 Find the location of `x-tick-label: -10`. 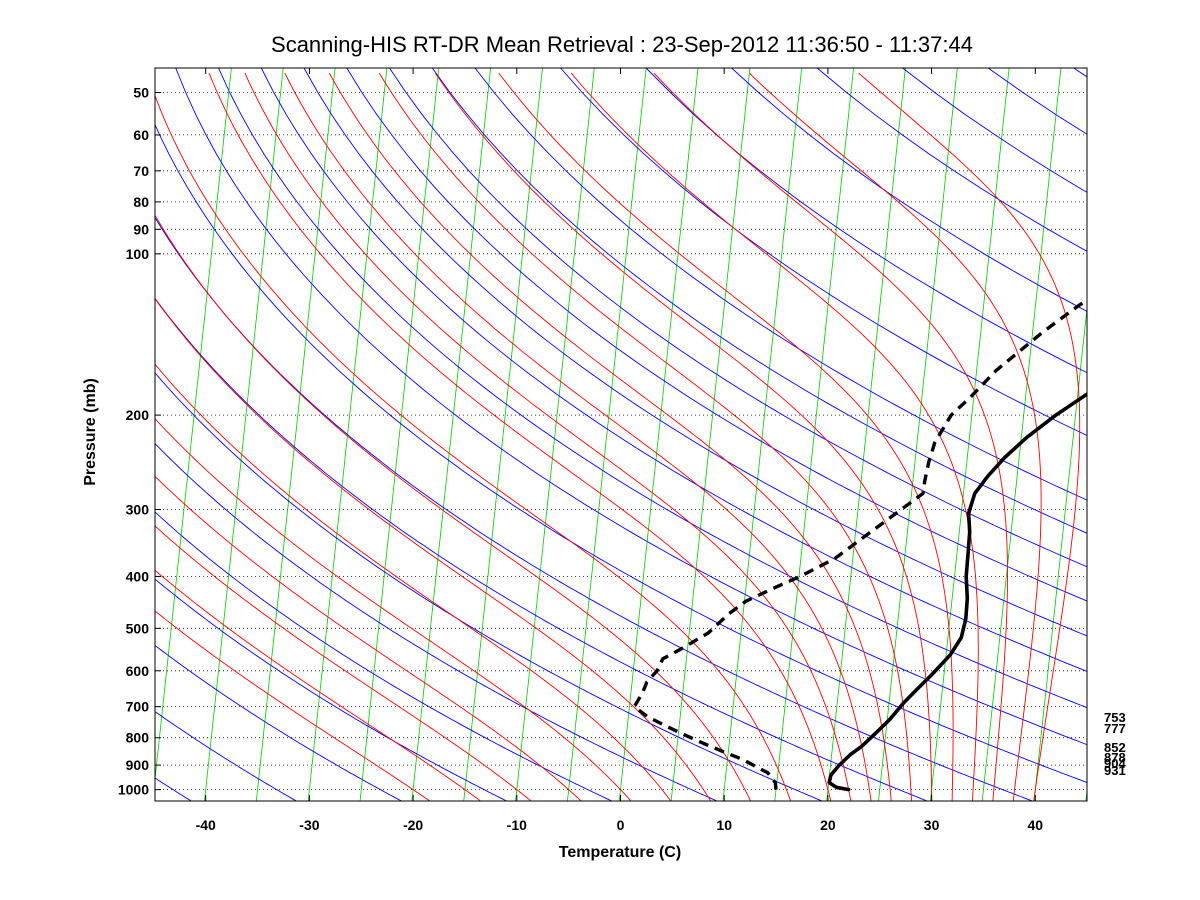

x-tick-label: -10 is located at coordinates (517, 825).